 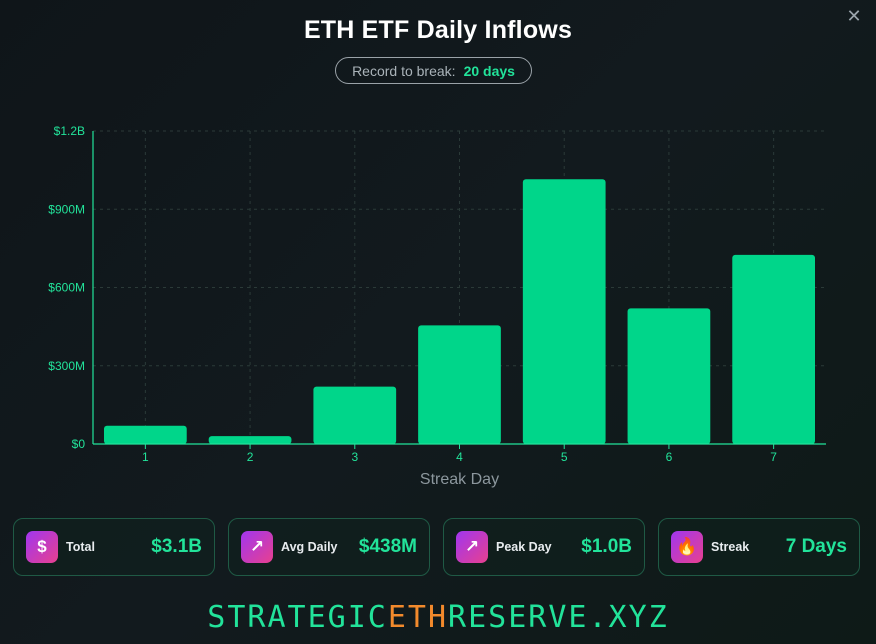 I want to click on y-tick-label: $0, so click(x=79, y=444).